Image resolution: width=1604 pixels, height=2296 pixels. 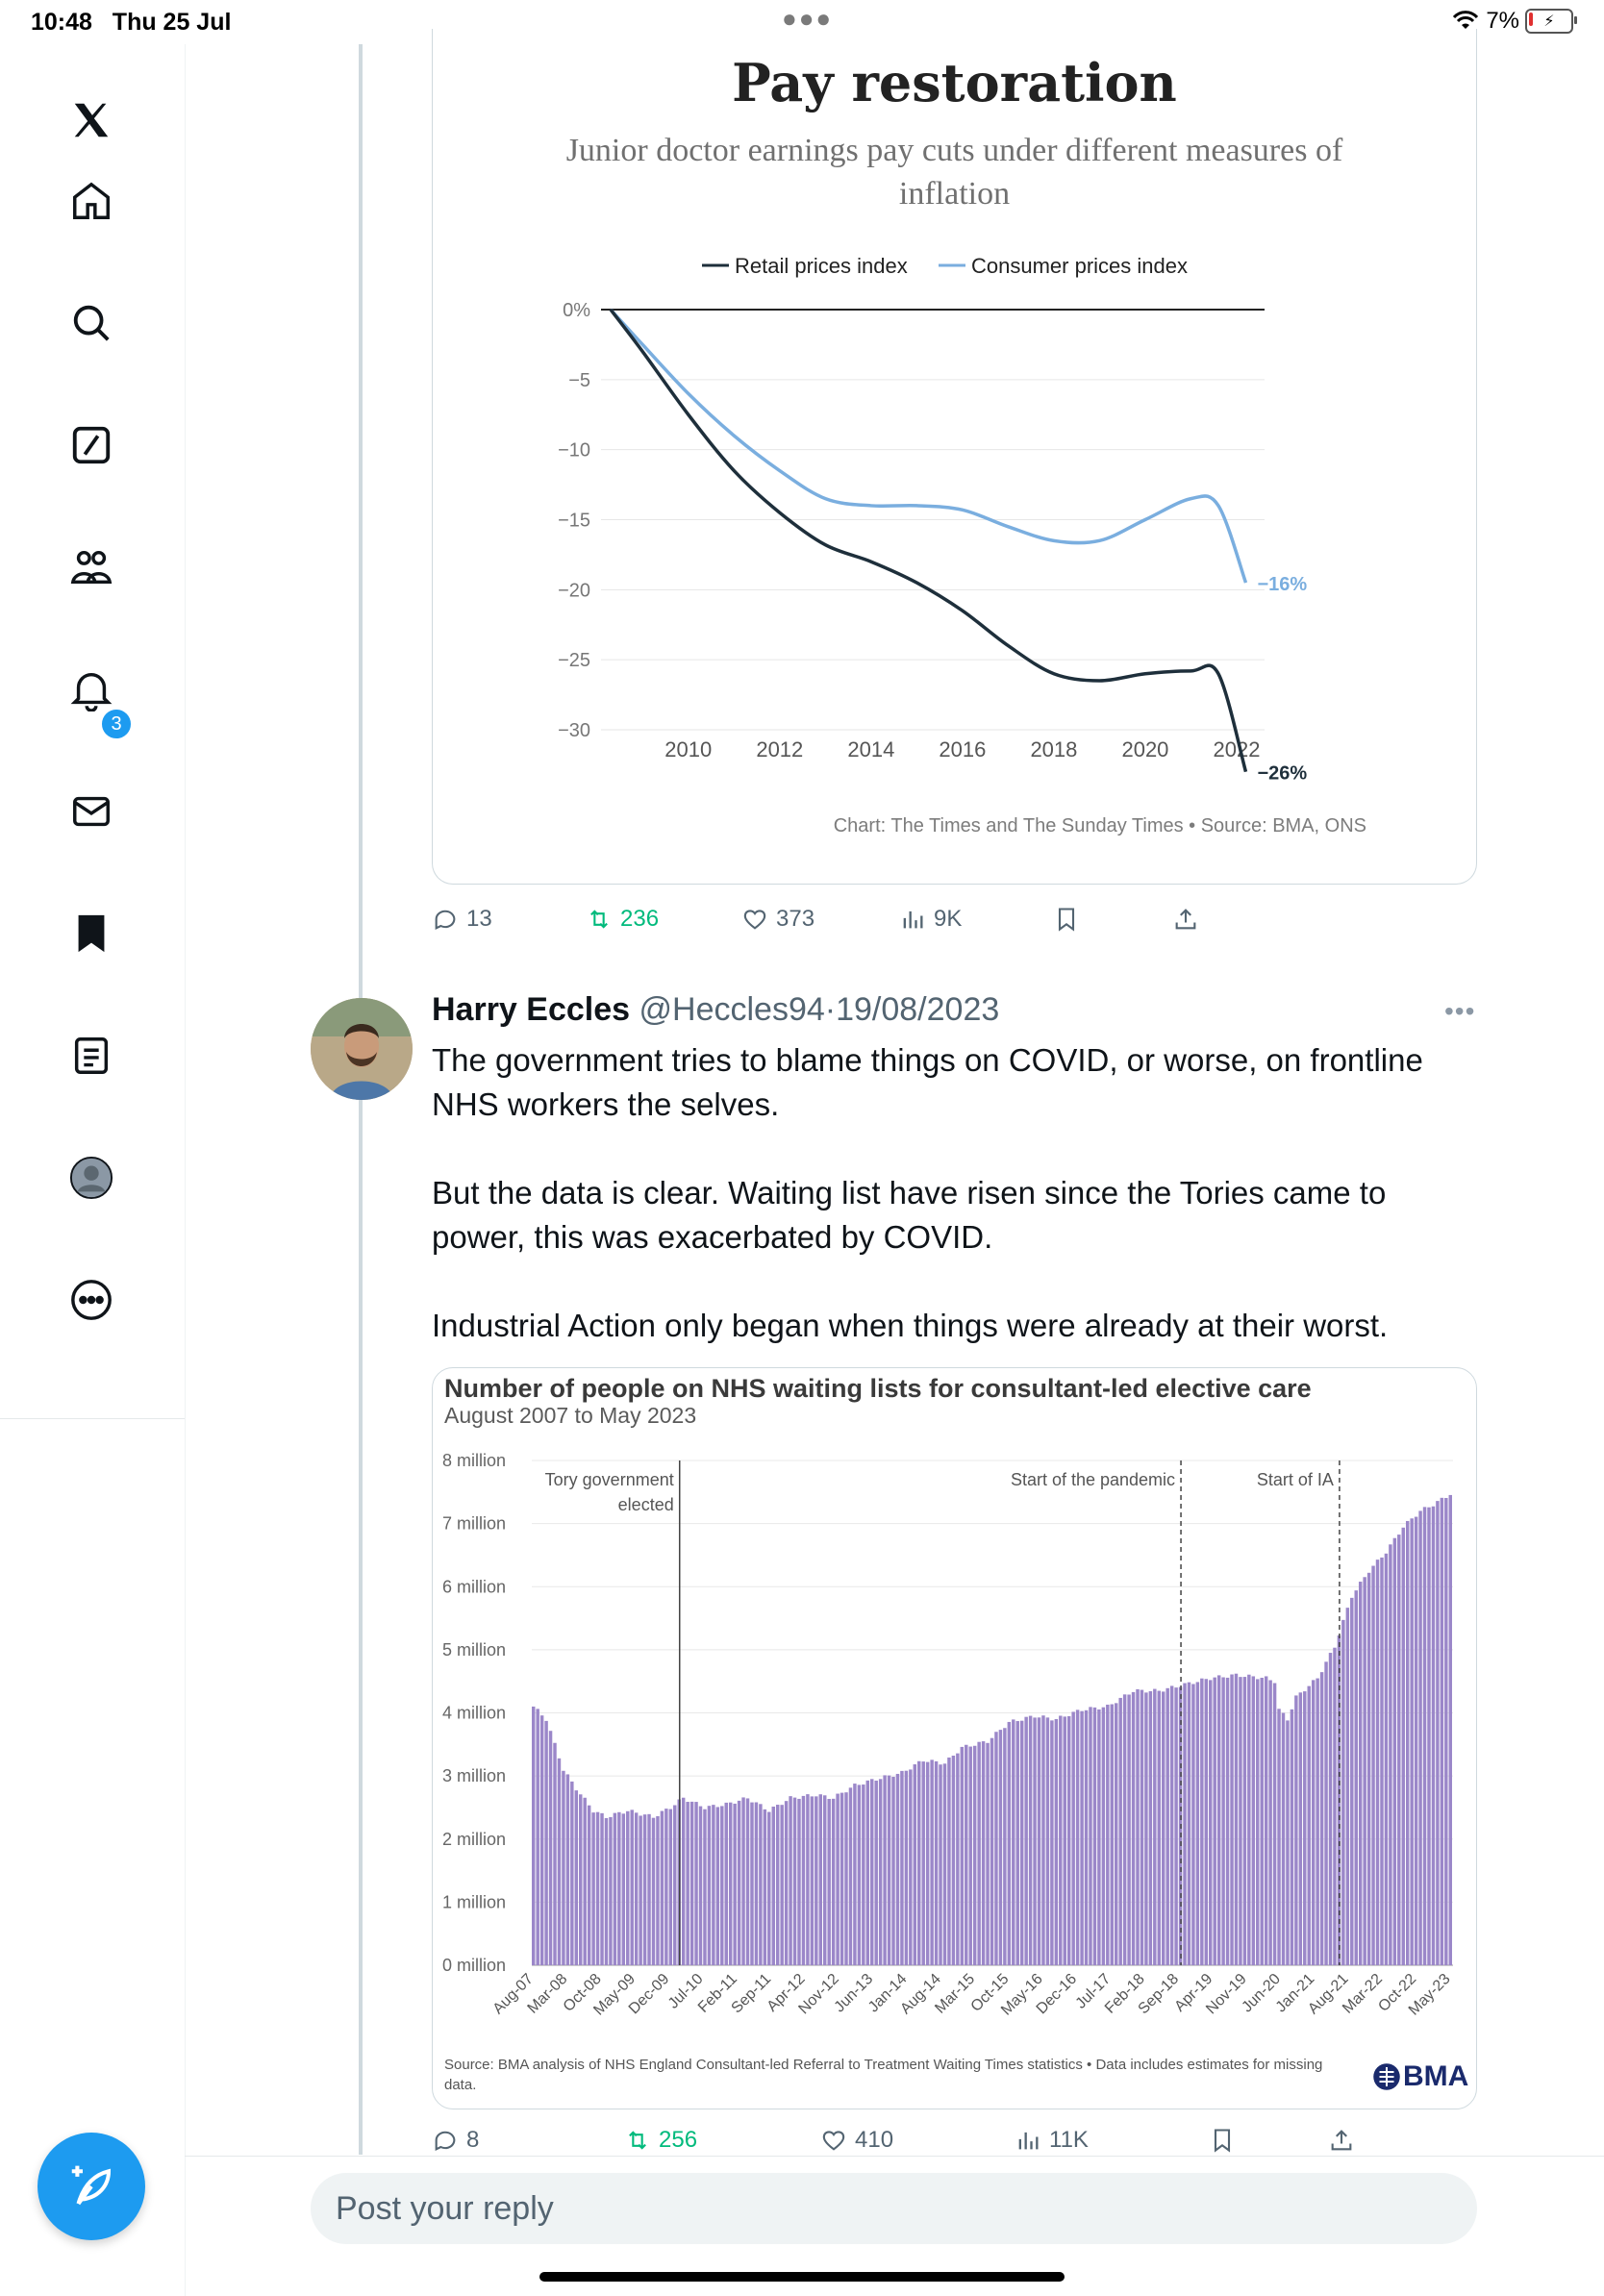 I want to click on like-button: 373, so click(x=778, y=919).